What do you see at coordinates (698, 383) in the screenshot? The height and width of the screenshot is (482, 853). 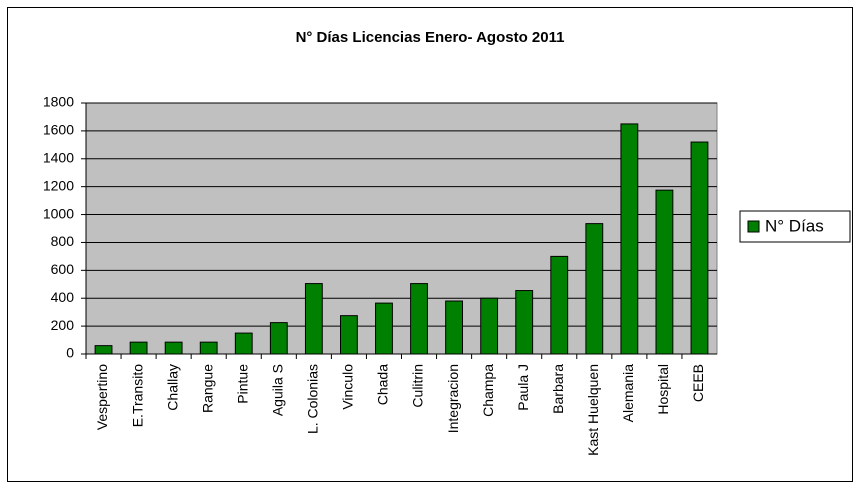 I see `x-tick-label: CEEB` at bounding box center [698, 383].